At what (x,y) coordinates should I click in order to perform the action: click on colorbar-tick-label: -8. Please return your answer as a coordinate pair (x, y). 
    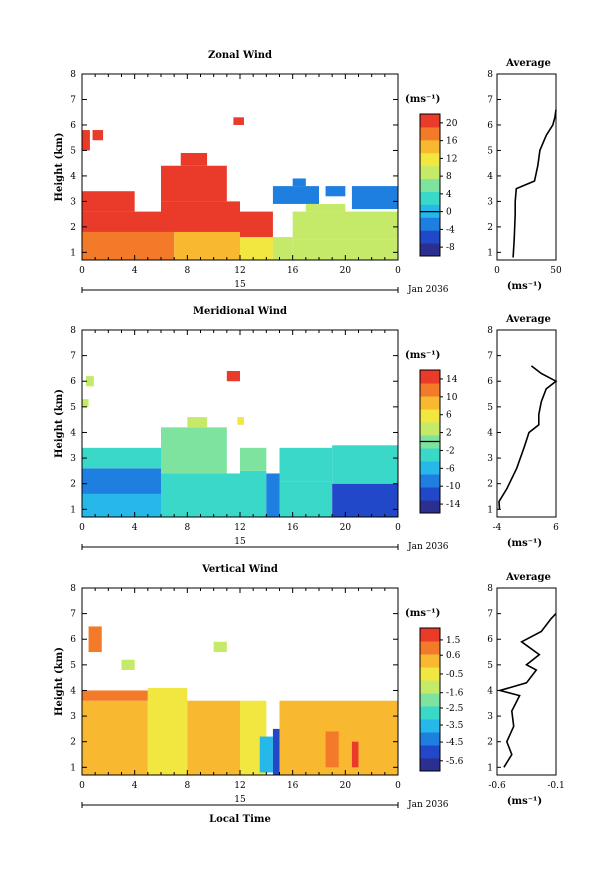
    Looking at the image, I should click on (450, 248).